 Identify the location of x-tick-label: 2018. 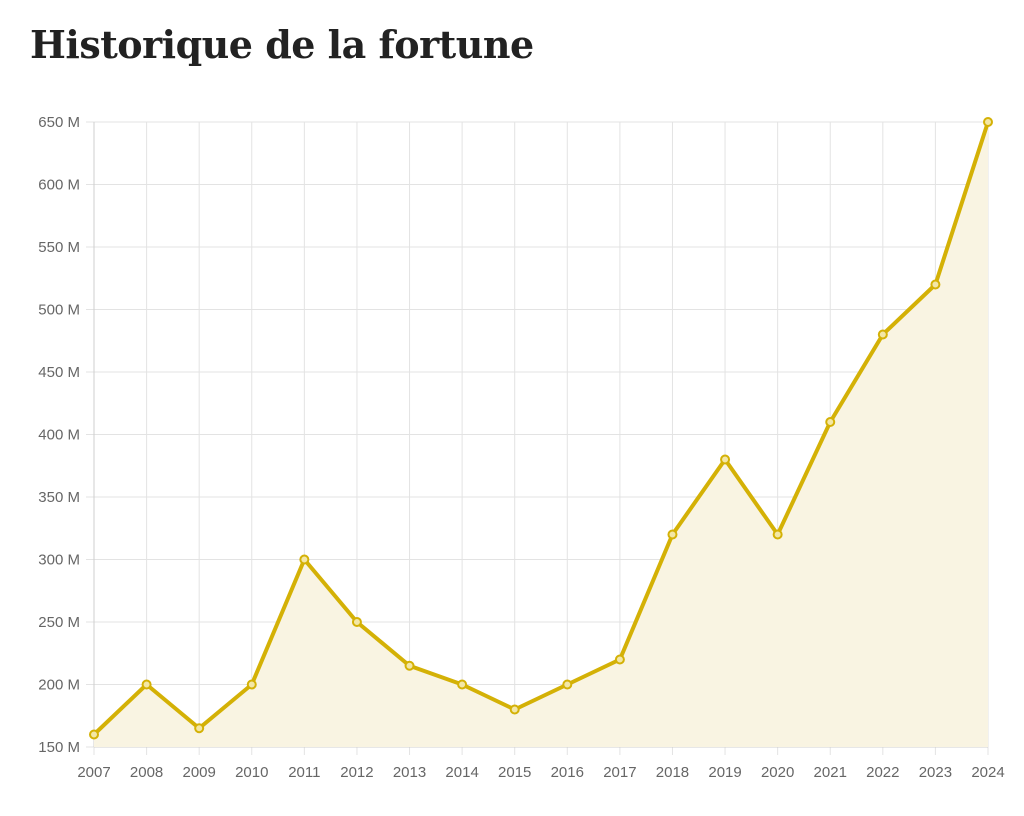
(672, 772).